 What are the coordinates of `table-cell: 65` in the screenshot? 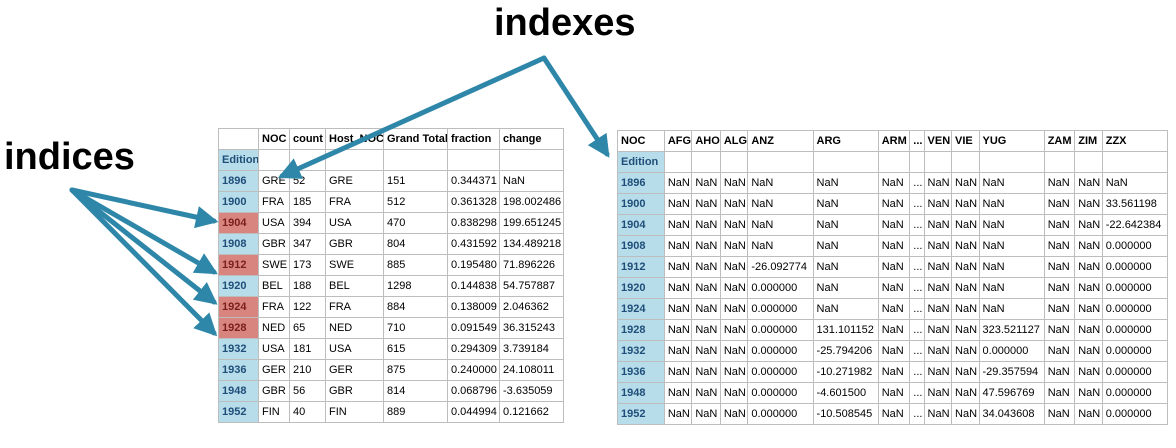 It's located at (307, 328).